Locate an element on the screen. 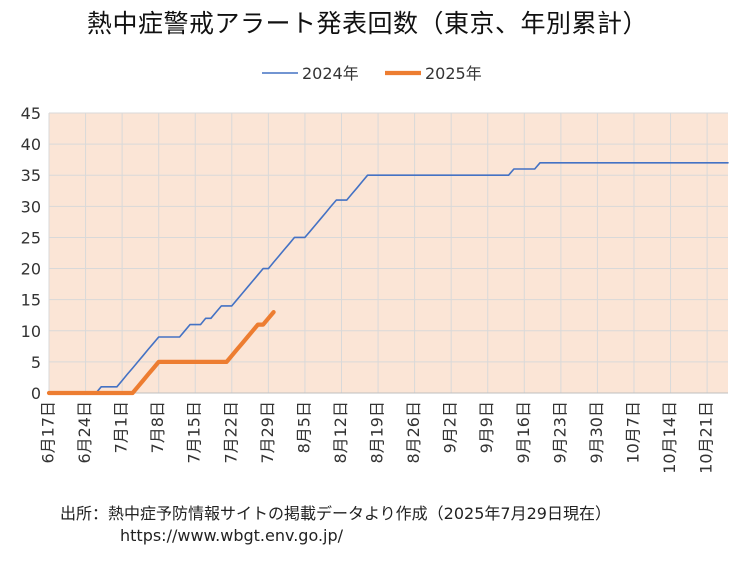  y-tick-label: 40 is located at coordinates (31, 144).